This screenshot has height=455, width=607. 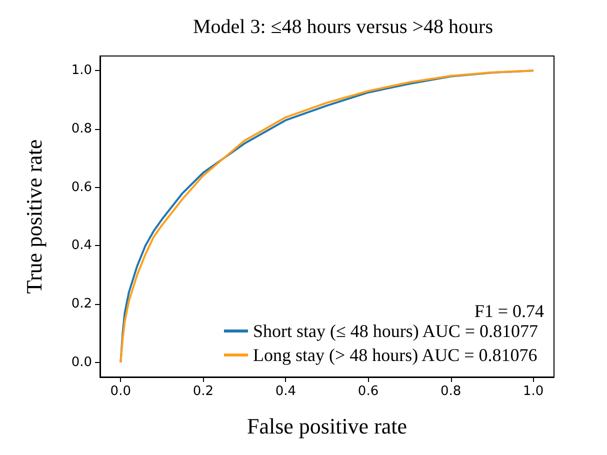 I want to click on y-tick-label: 0.8, so click(x=81, y=128).